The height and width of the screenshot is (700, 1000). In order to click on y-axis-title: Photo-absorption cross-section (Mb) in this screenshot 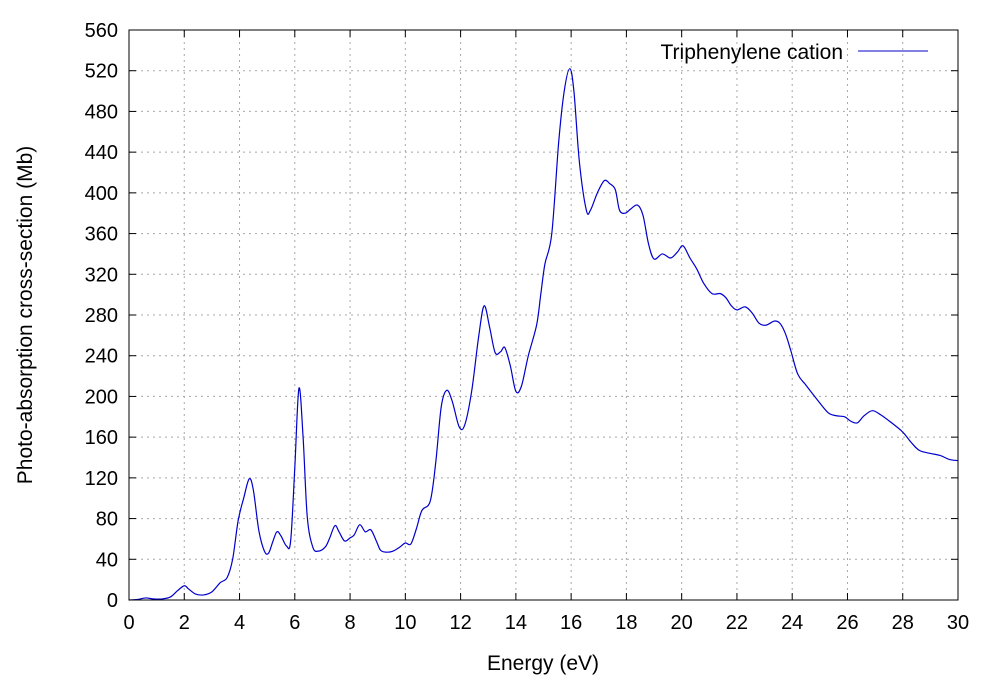, I will do `click(25, 315)`.